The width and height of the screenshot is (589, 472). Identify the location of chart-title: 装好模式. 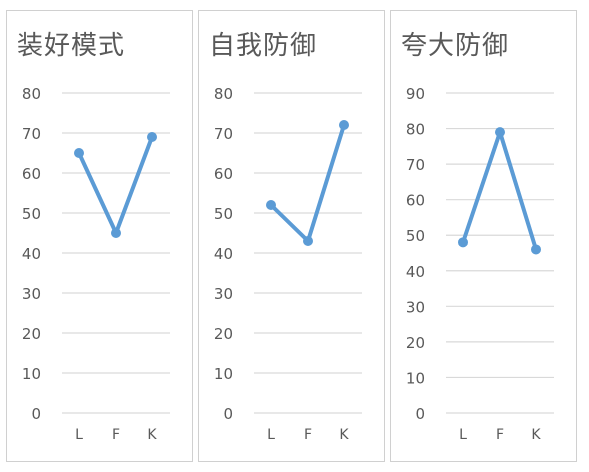
(71, 46).